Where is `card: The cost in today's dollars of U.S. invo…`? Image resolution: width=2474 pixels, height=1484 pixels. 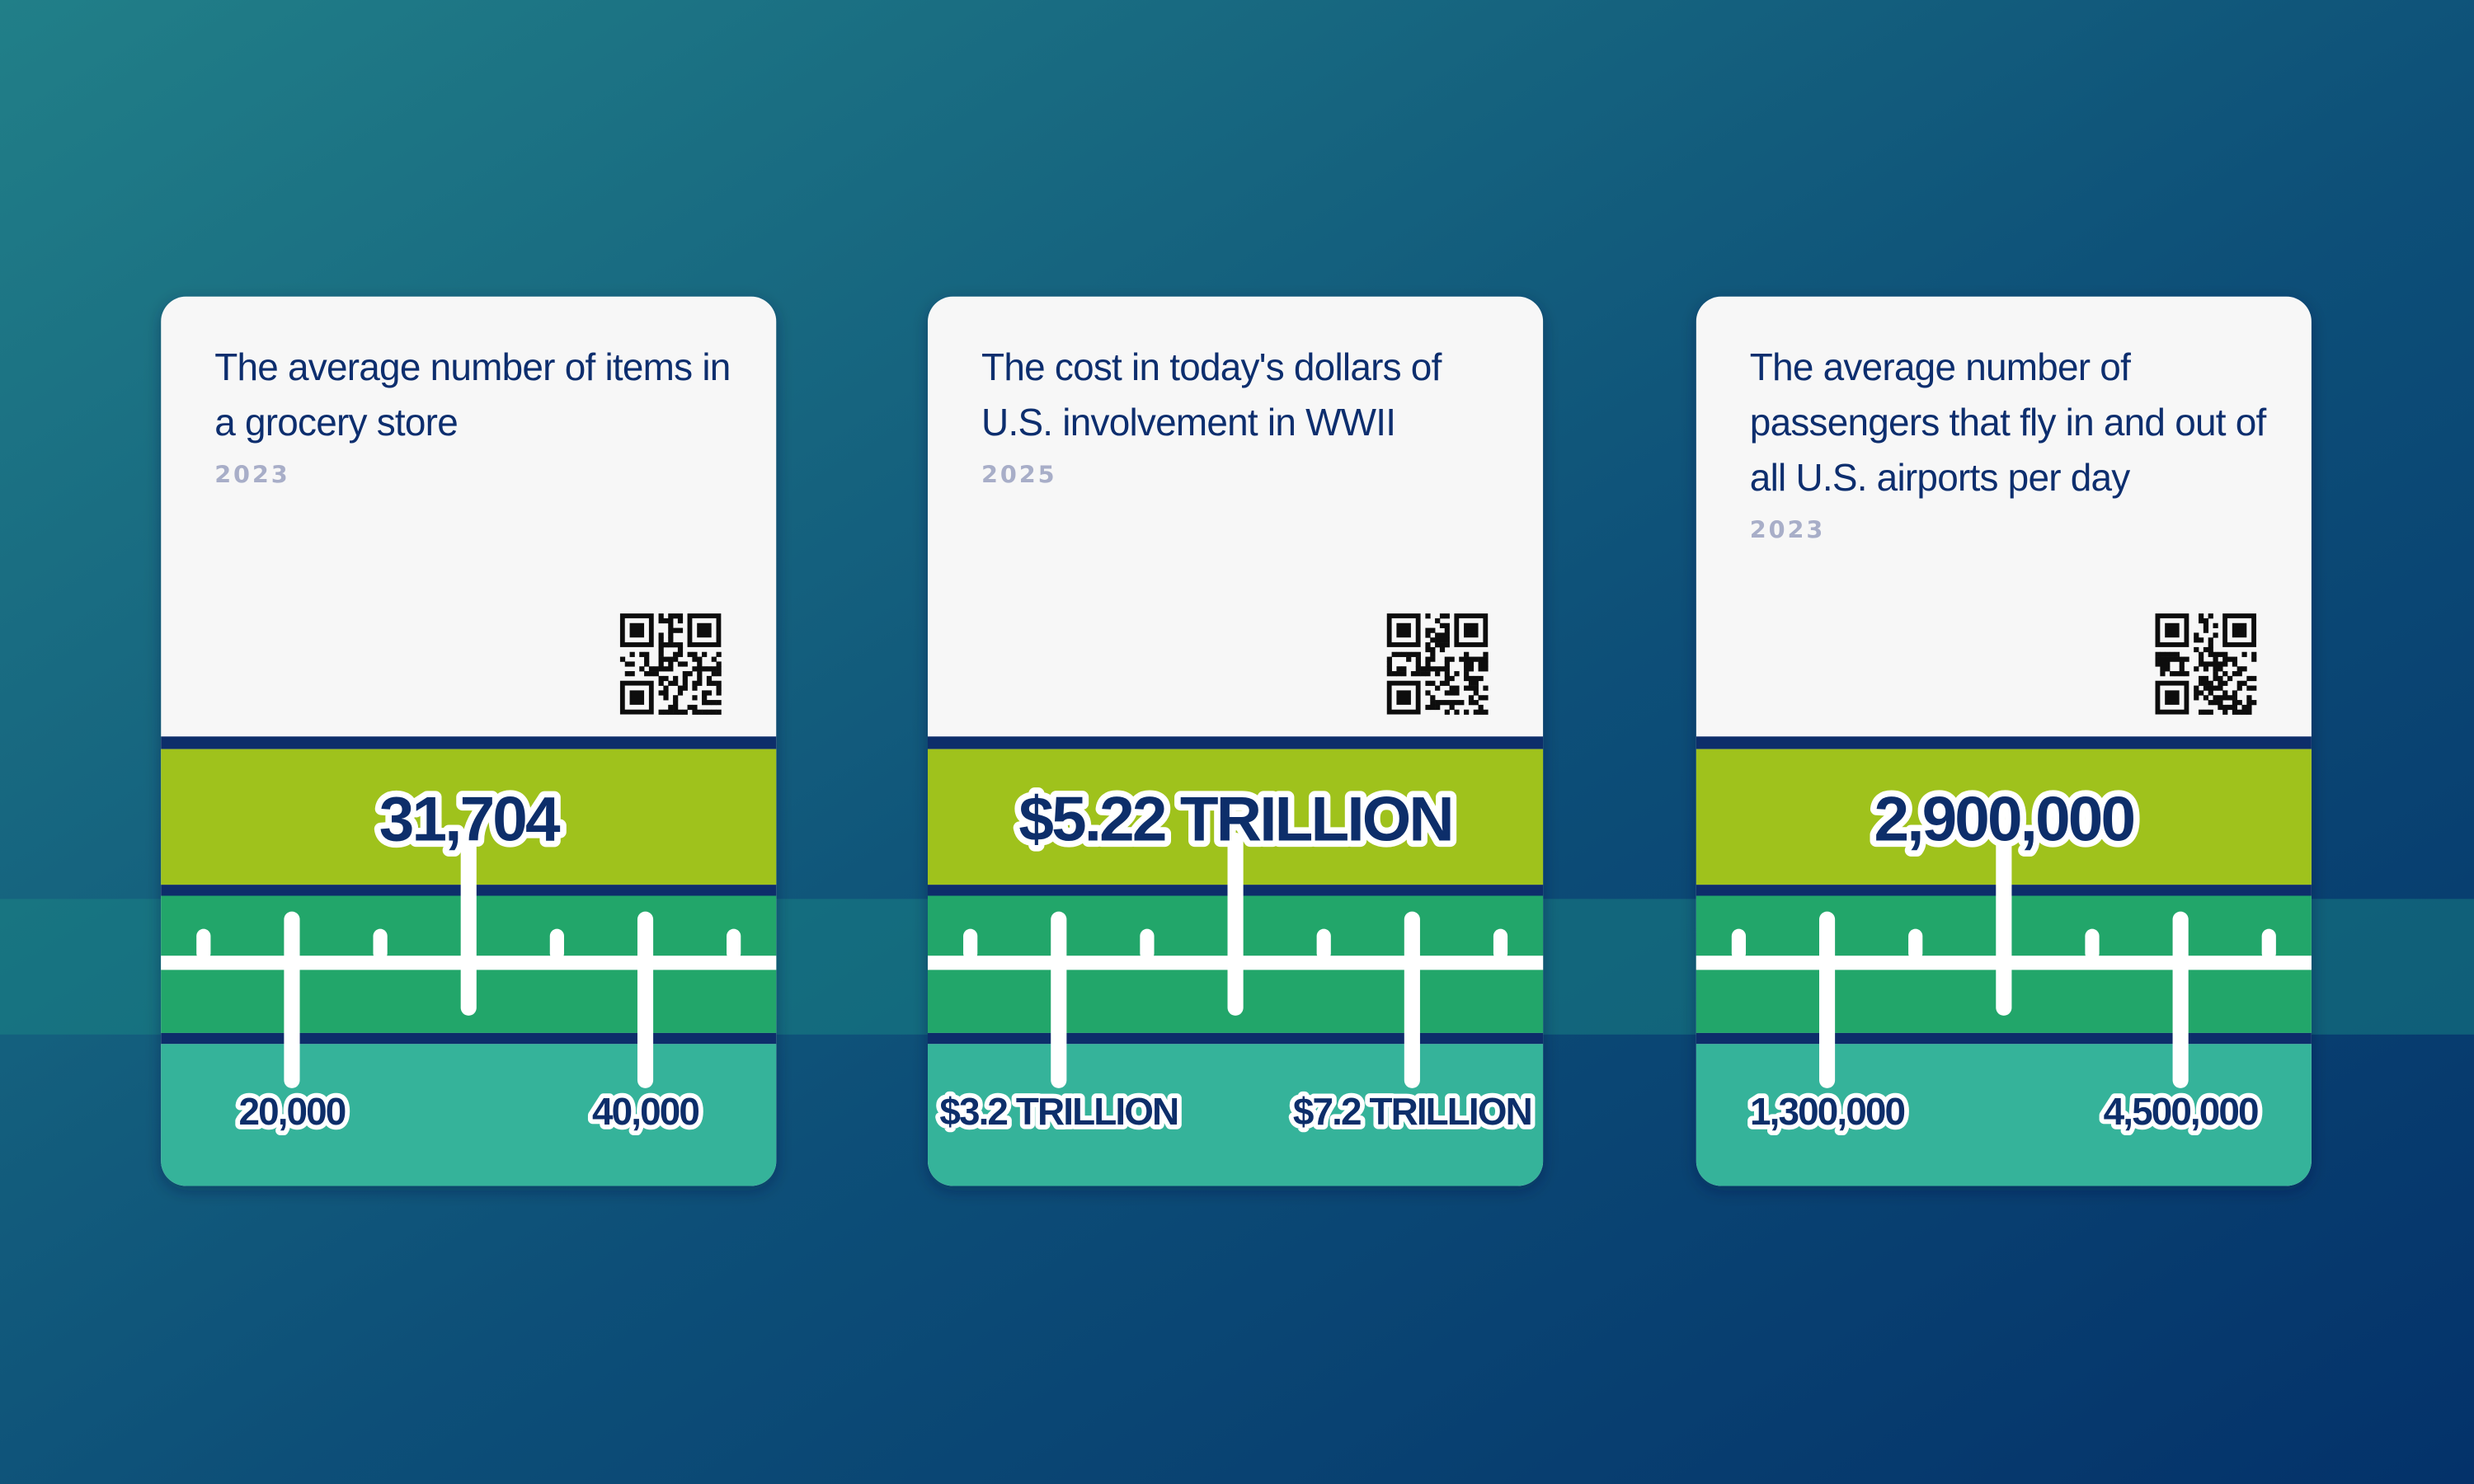 card: The cost in today's dollars of U.S. invo… is located at coordinates (1236, 741).